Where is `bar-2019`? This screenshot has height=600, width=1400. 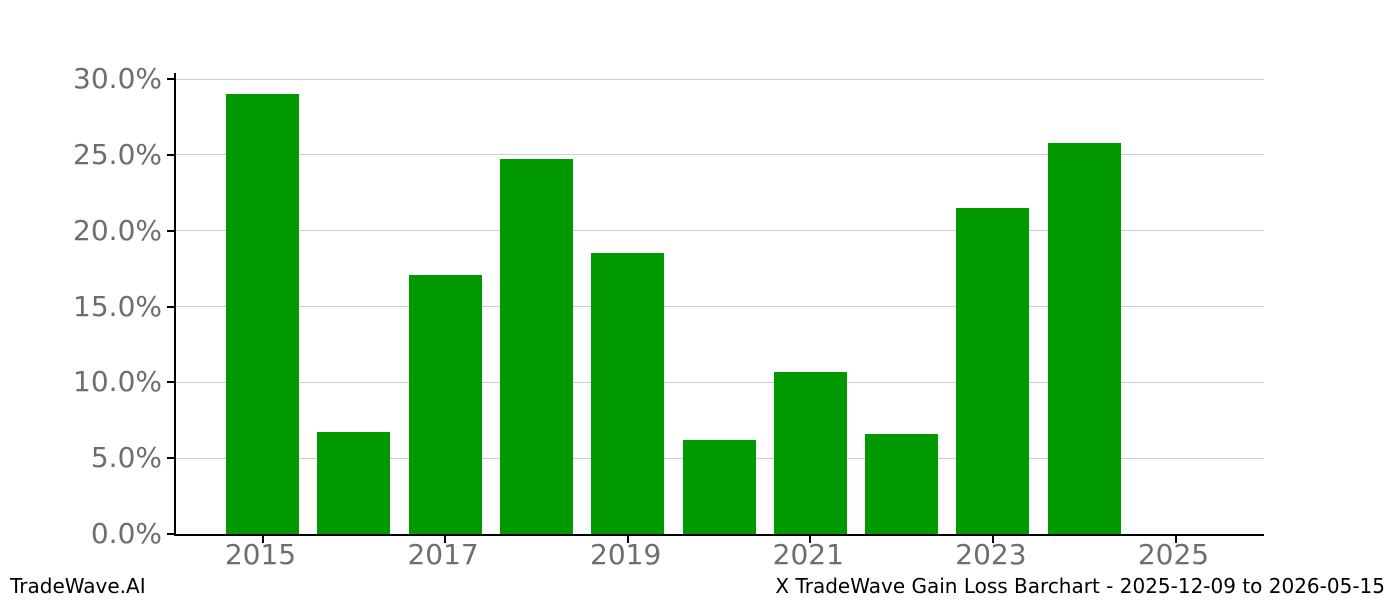 bar-2019 is located at coordinates (628, 393).